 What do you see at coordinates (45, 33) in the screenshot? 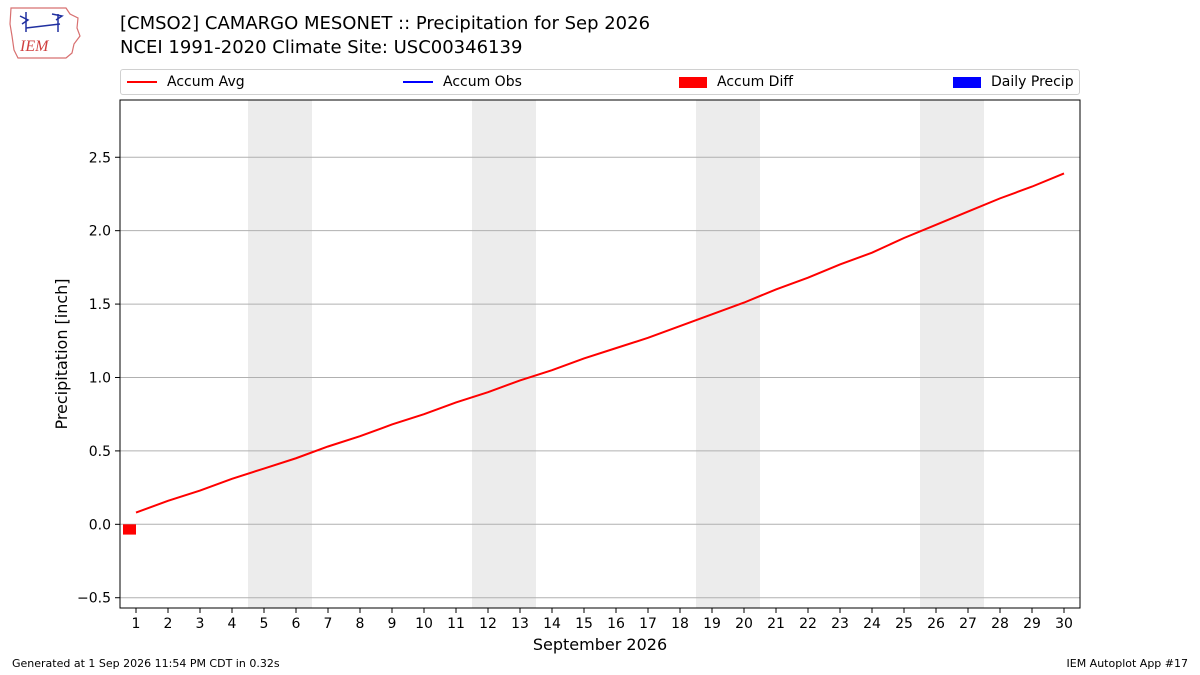
I see `iem-logo: IEM` at bounding box center [45, 33].